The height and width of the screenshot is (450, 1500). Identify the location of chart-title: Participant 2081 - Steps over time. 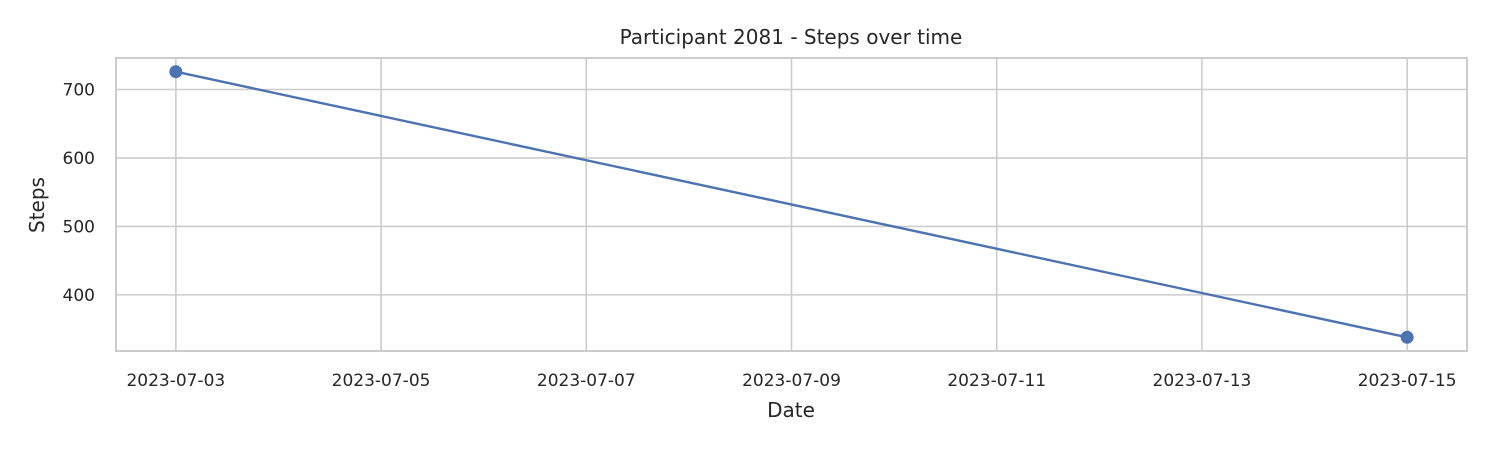
(791, 37).